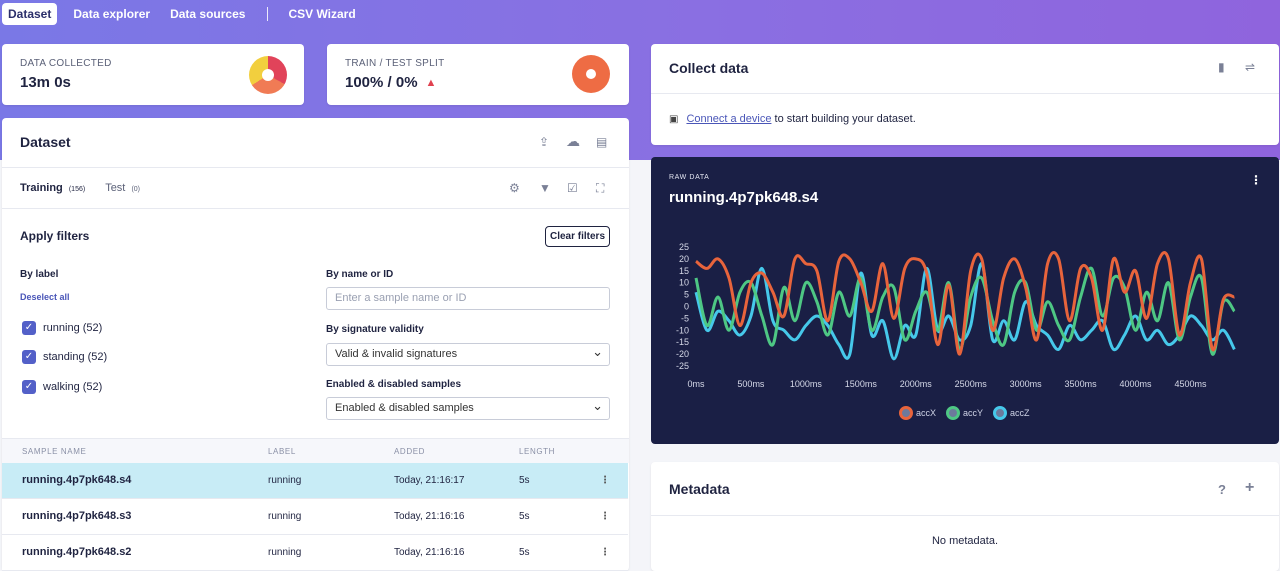 The width and height of the screenshot is (1280, 571). I want to click on device-icon: ▮, so click(1221, 67).